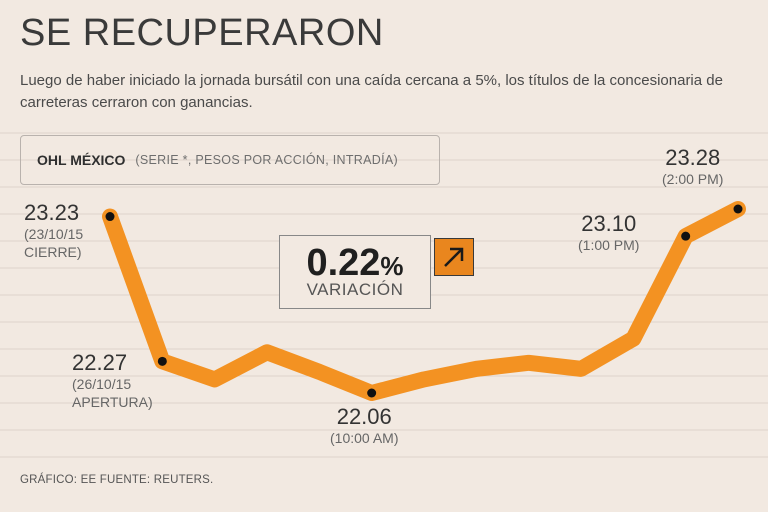 The height and width of the screenshot is (512, 768). Describe the element at coordinates (112, 380) in the screenshot. I see `label-open: 22.27 (26/10/15 APERTURA)` at that location.